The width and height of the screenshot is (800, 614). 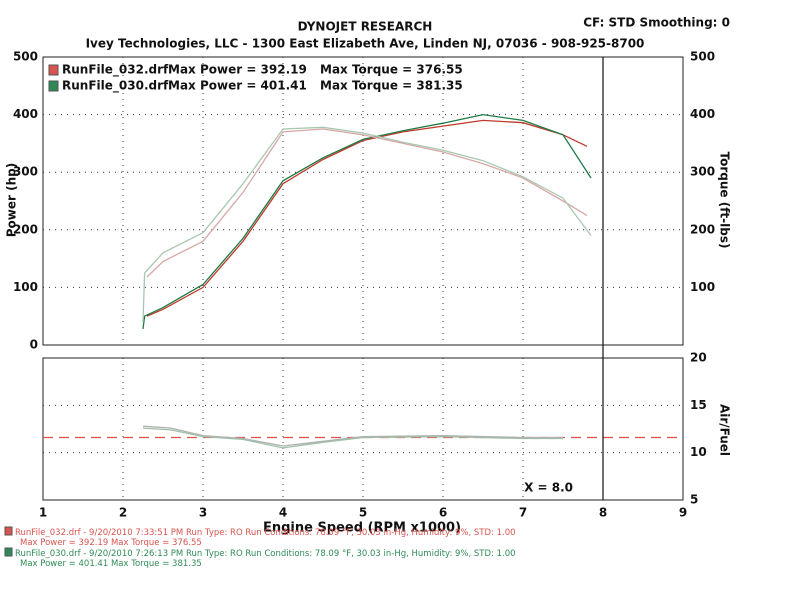 I want to click on y-axis-label: Power (hp), so click(x=12, y=200).